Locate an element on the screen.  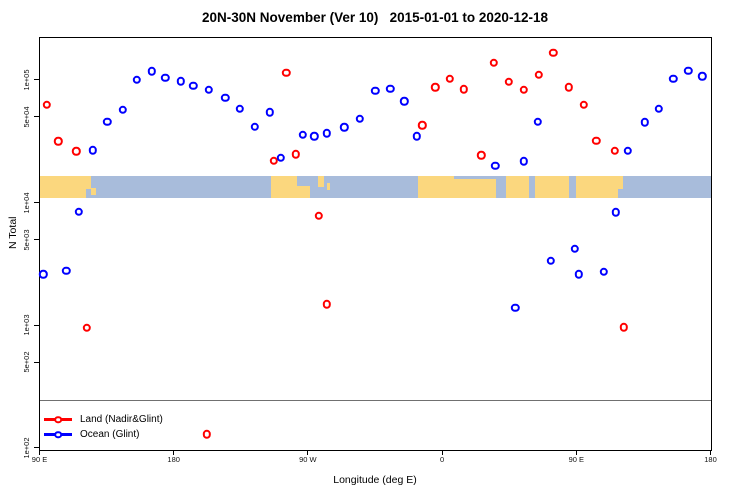
legend-entry-land: Land (Nadir&Glint) is located at coordinates (103, 419).